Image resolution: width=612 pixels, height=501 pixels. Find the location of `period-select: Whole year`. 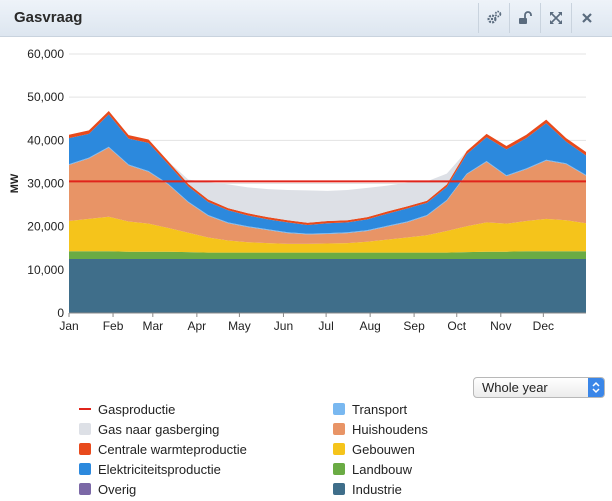

period-select: Whole year is located at coordinates (539, 387).